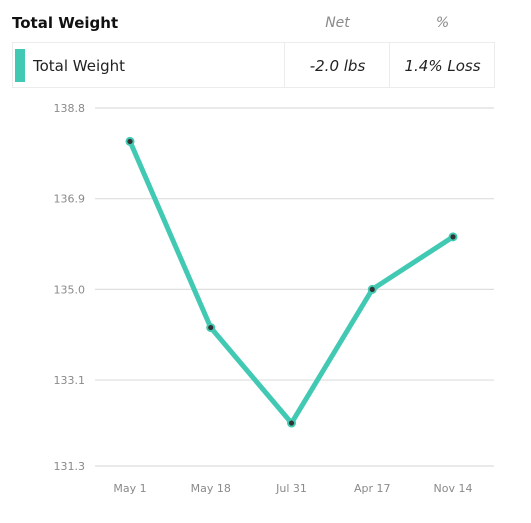 Image resolution: width=531 pixels, height=523 pixels. I want to click on x-tick-label: May 1, so click(129, 488).